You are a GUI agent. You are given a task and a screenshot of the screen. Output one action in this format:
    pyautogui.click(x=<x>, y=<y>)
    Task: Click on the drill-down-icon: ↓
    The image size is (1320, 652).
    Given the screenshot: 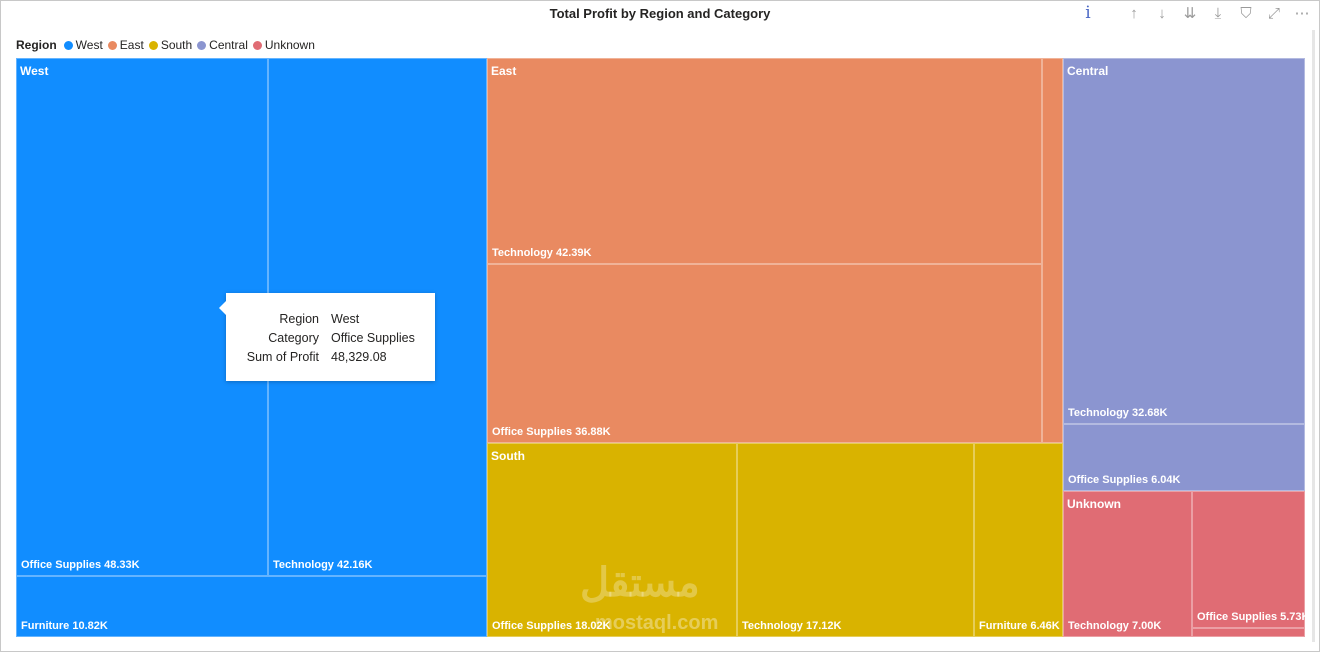 What is the action you would take?
    pyautogui.click(x=1162, y=13)
    